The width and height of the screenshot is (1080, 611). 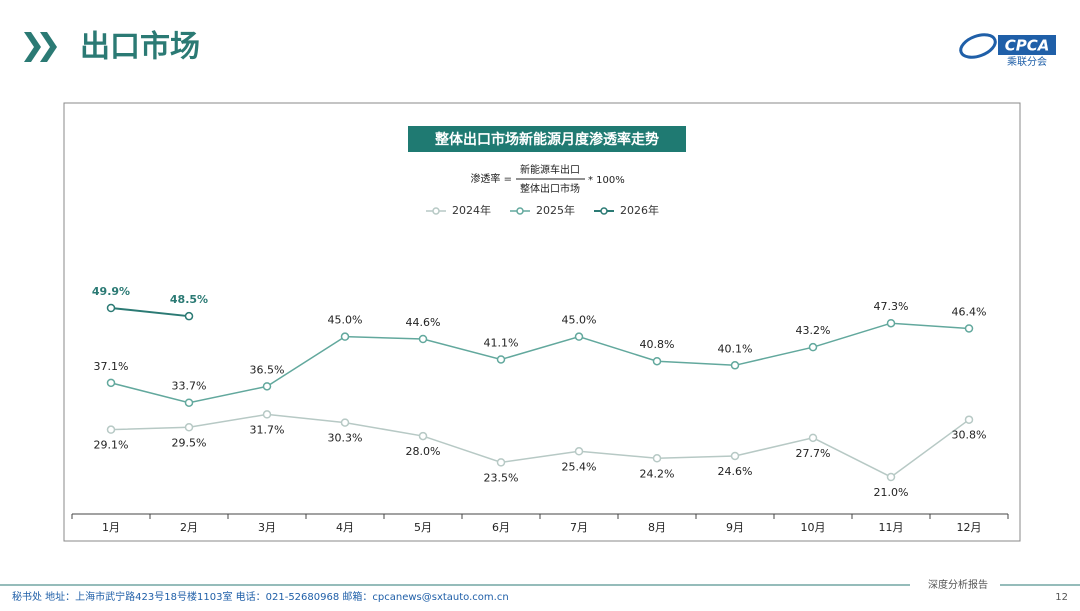 What do you see at coordinates (189, 386) in the screenshot?
I see `data-label: 33.7%` at bounding box center [189, 386].